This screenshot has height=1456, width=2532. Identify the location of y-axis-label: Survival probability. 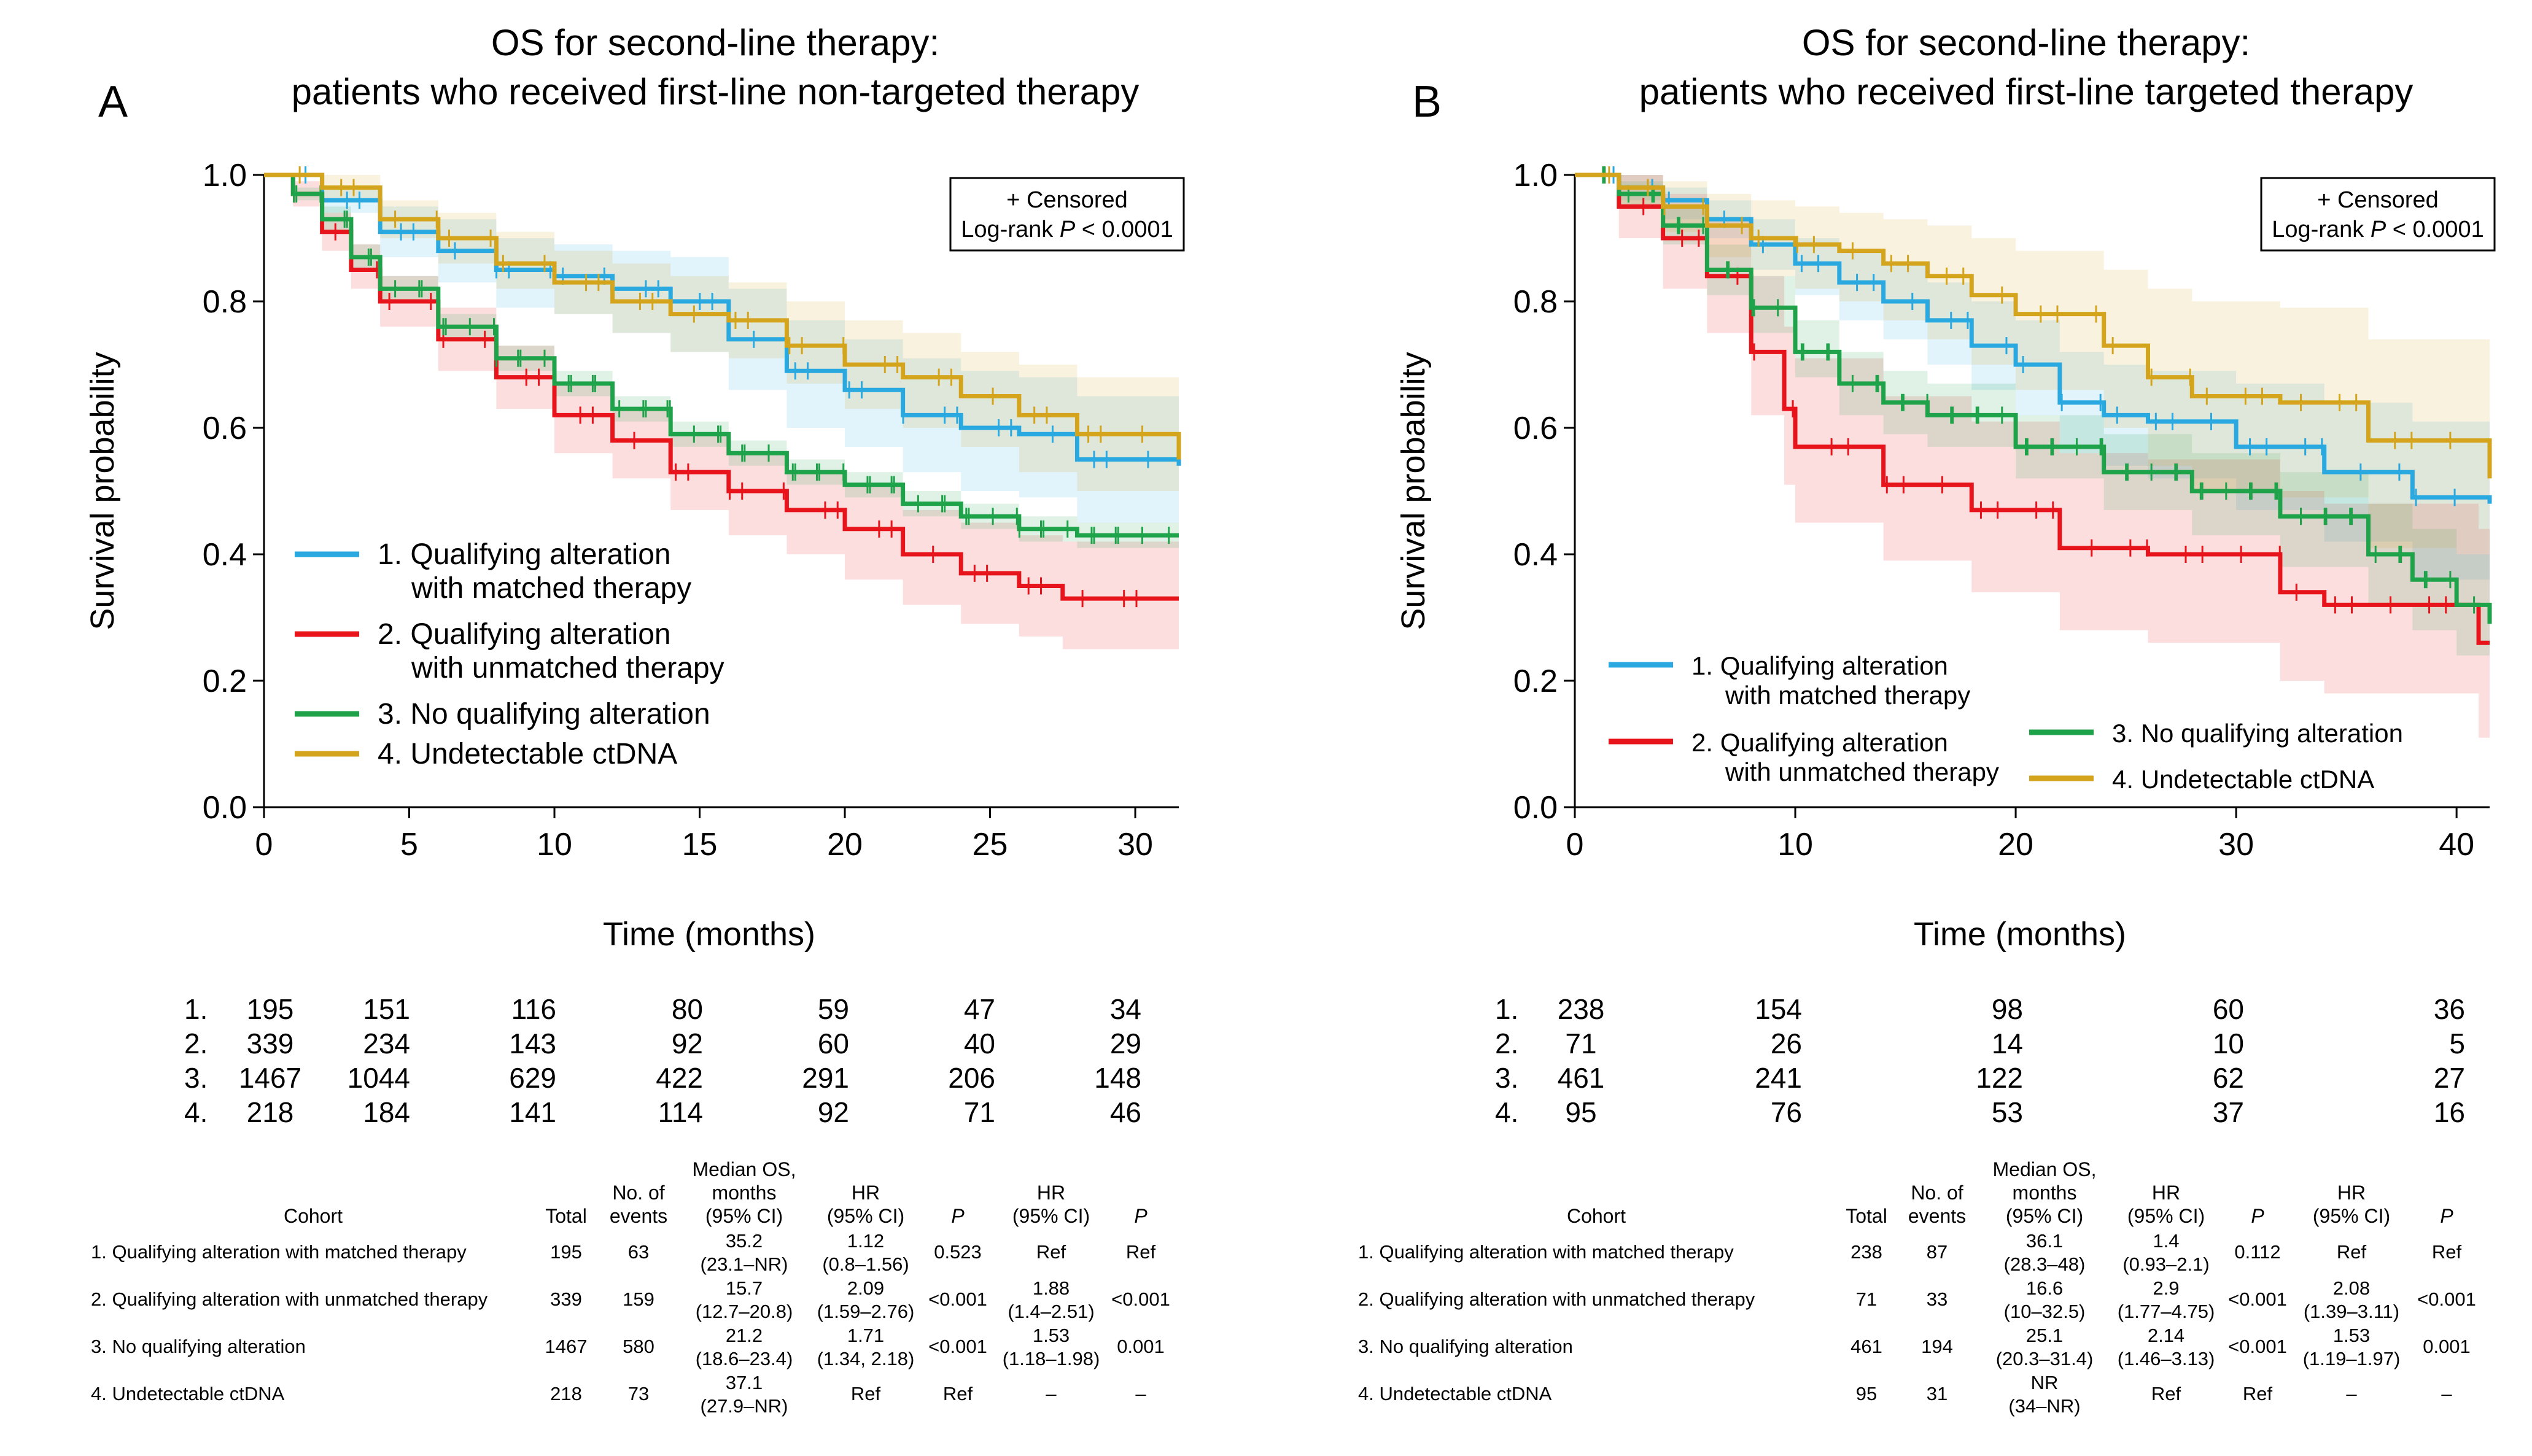
(1413, 491).